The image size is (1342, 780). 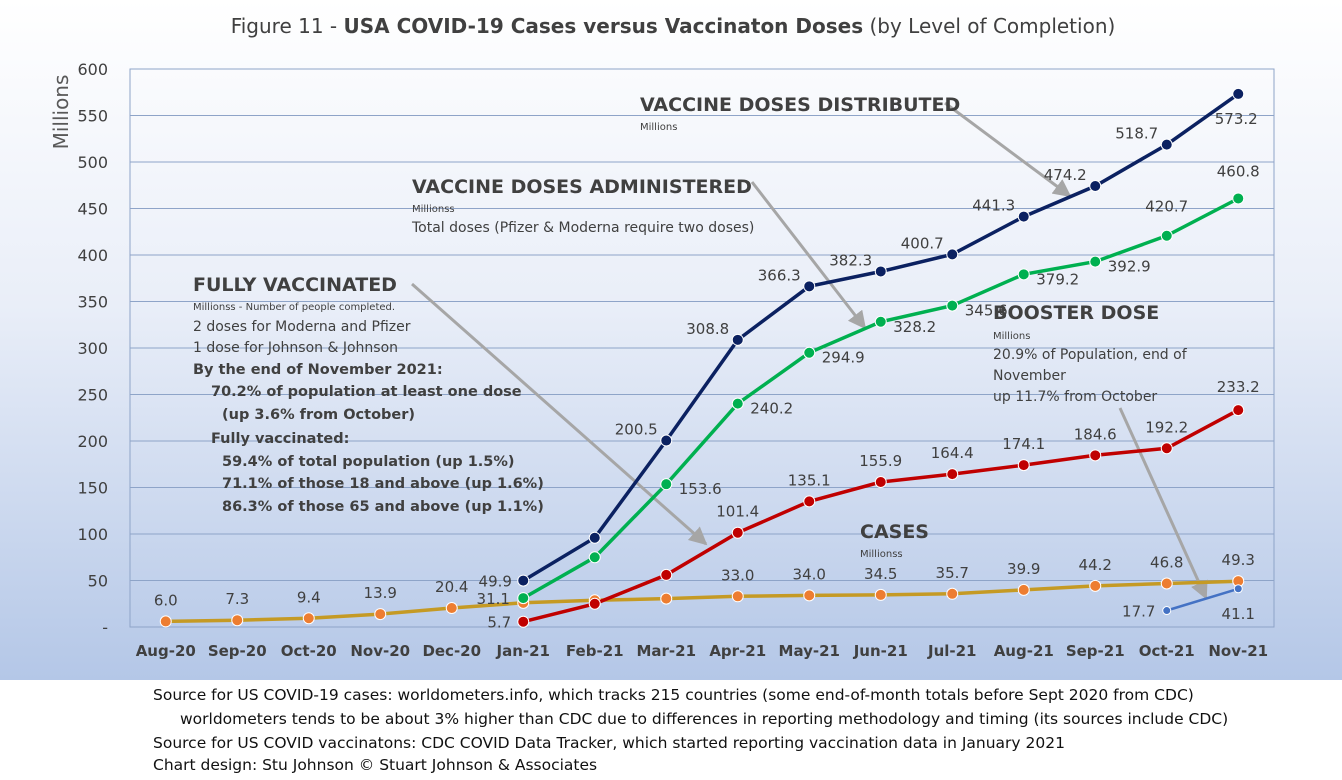 I want to click on y-tick-label: 100, so click(x=92, y=534).